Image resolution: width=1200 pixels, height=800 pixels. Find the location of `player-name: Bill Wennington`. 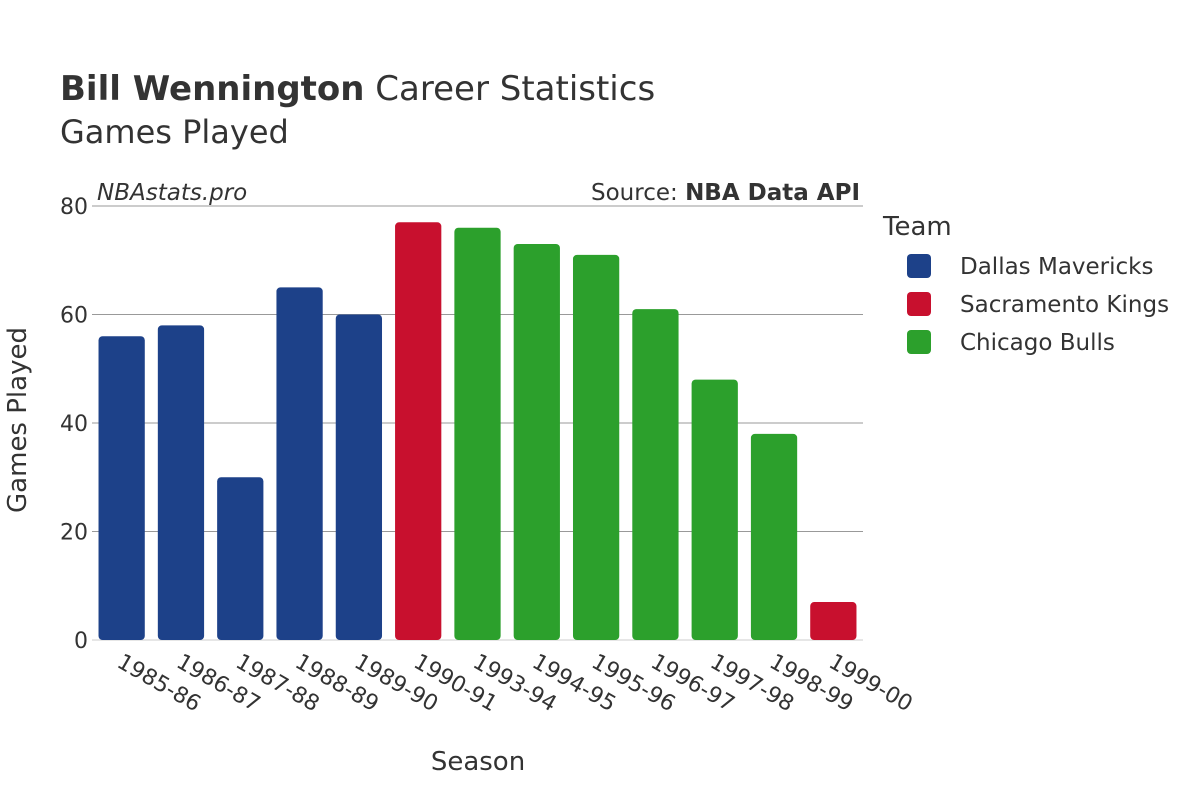

player-name: Bill Wennington is located at coordinates (212, 89).